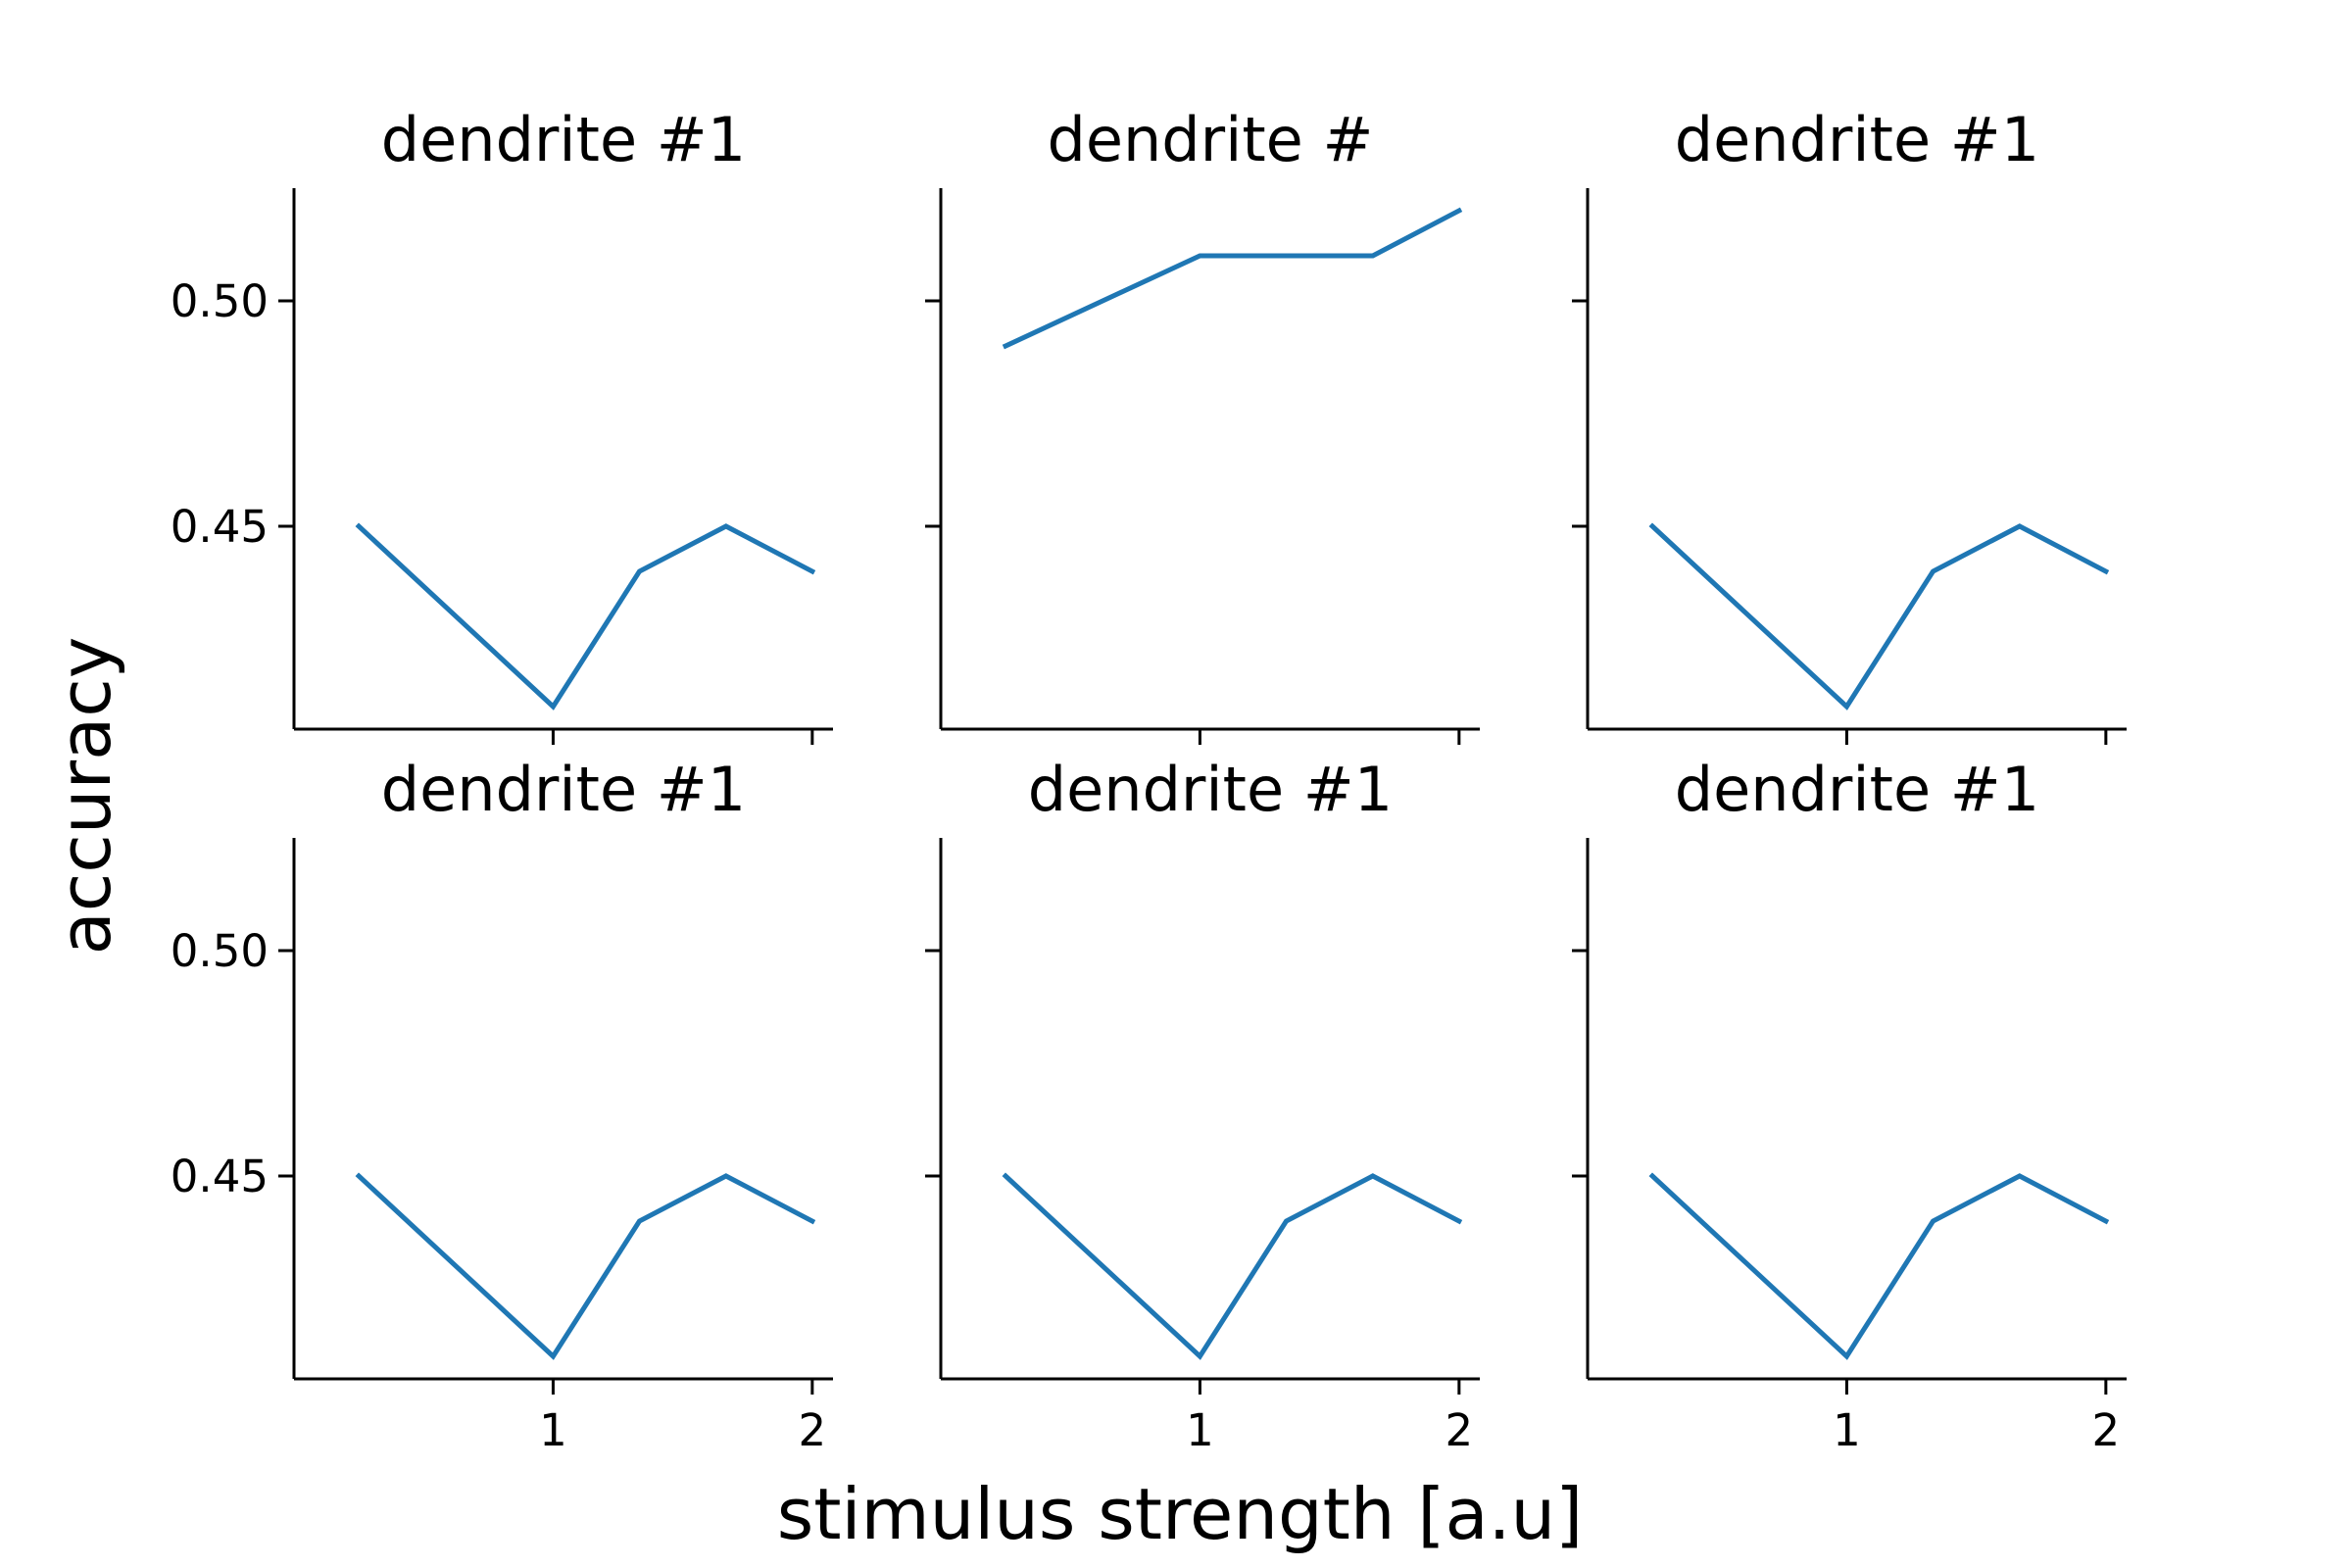 This screenshot has width=2352, height=1568. Describe the element at coordinates (1849, 424) in the screenshot. I see `subplot-panel: dendrite #1` at that location.